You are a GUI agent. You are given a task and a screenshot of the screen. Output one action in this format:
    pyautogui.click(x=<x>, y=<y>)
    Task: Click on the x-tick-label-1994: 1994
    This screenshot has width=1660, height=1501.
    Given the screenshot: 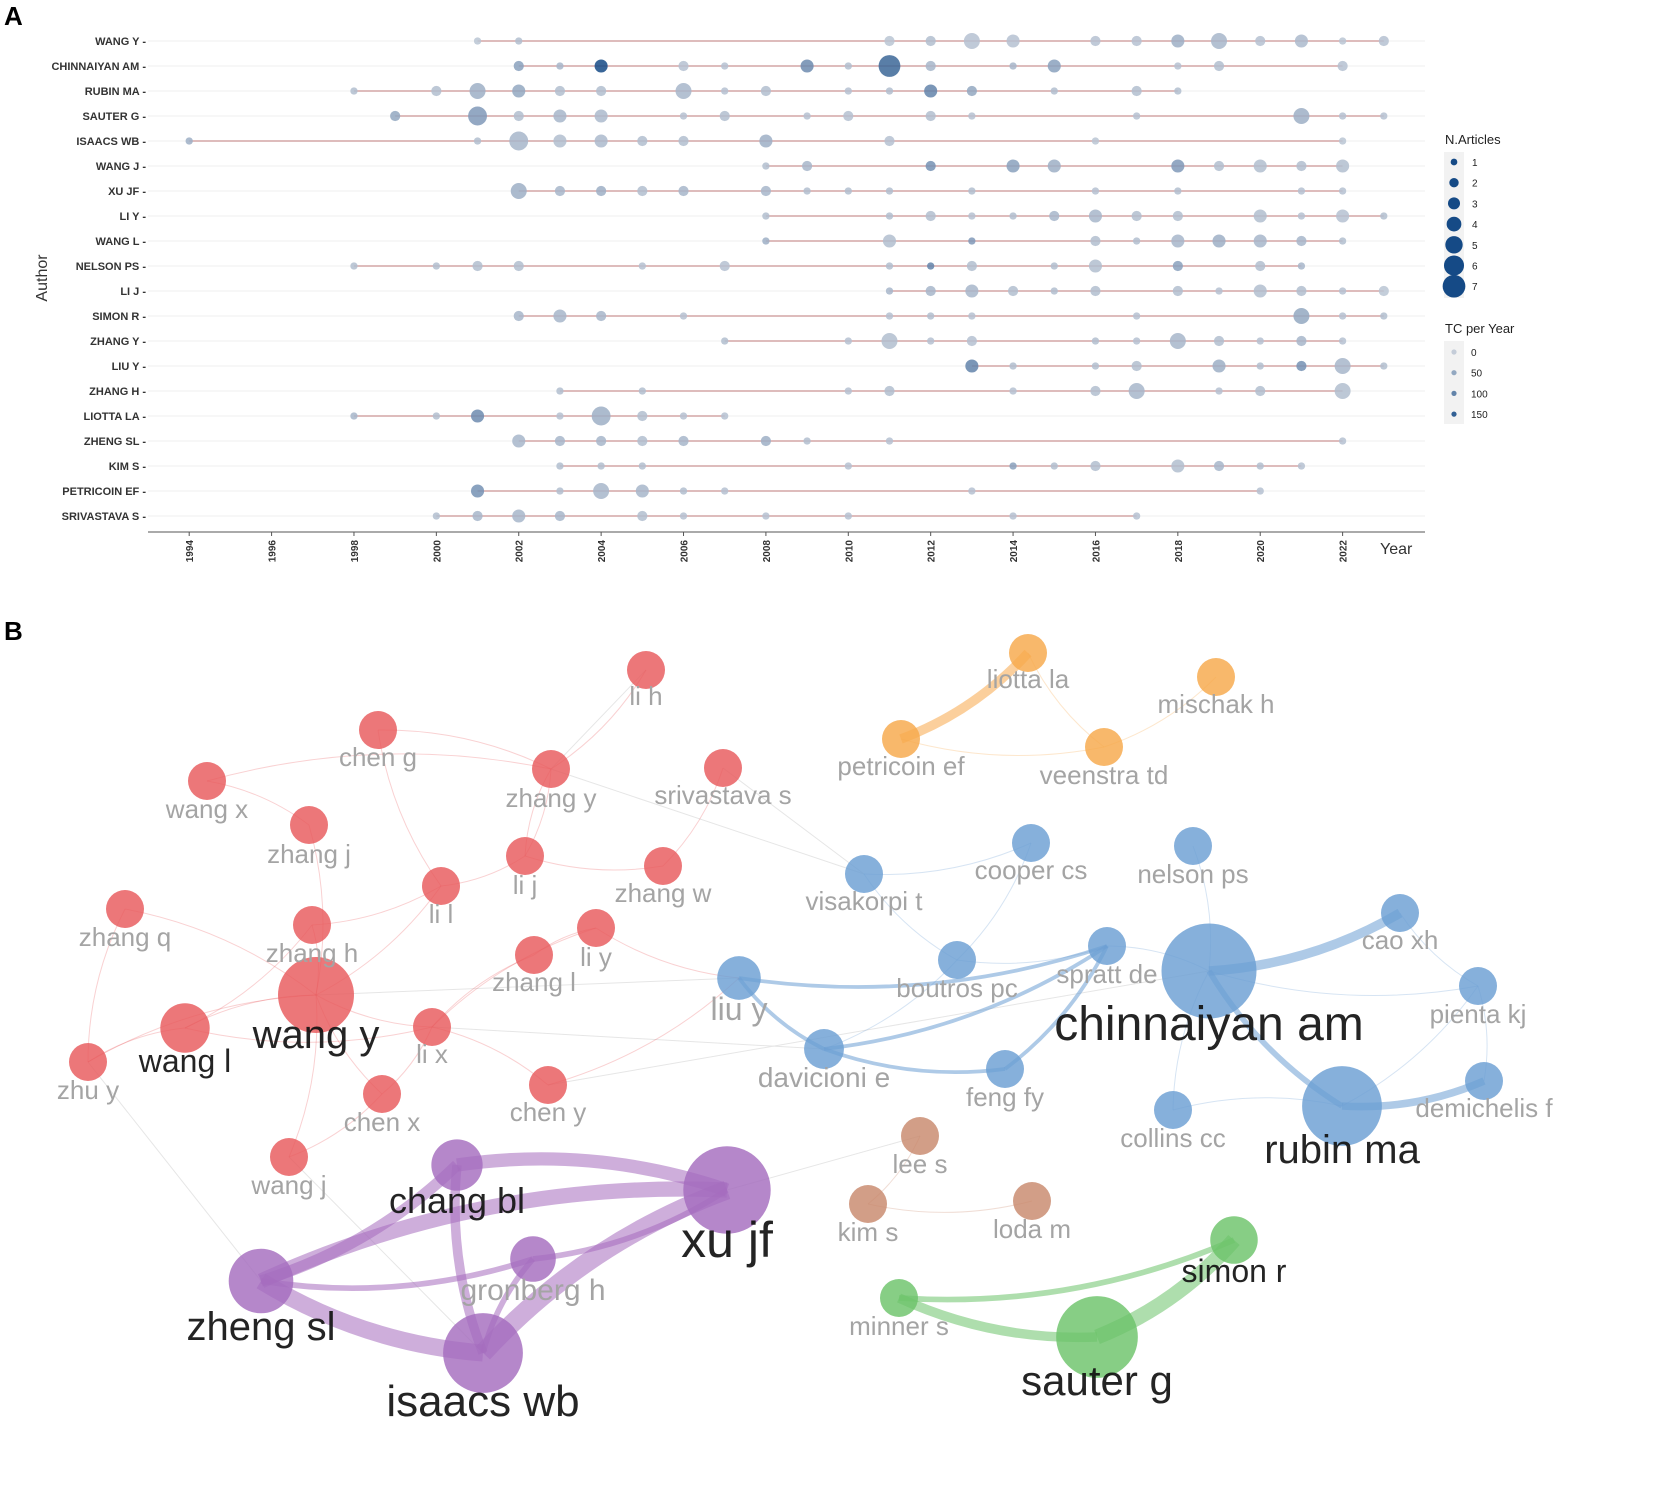 What is the action you would take?
    pyautogui.click(x=190, y=551)
    